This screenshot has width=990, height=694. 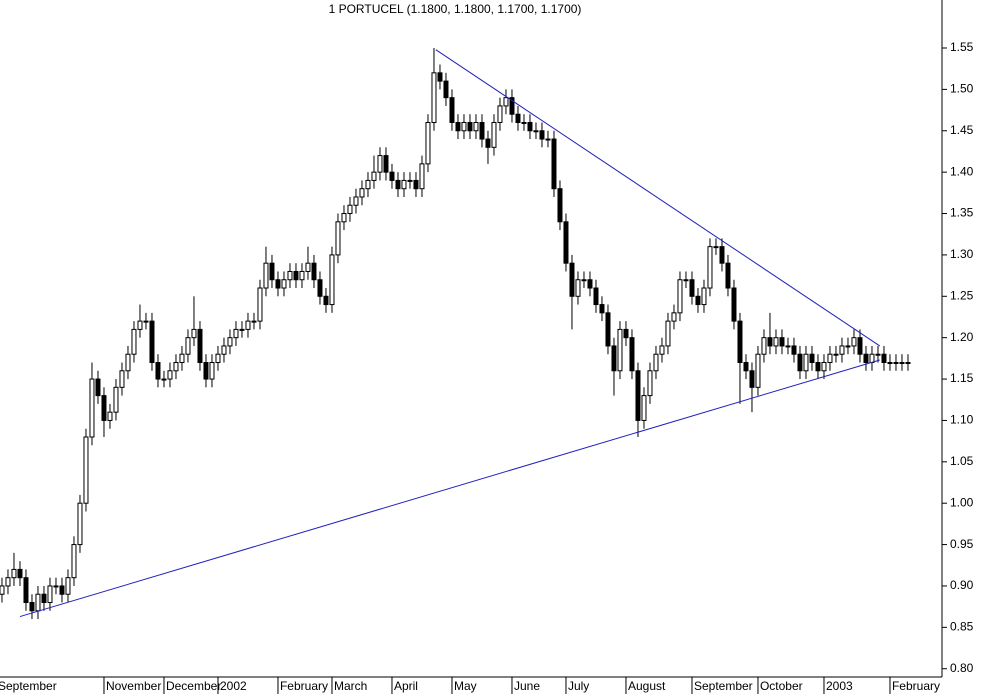 What do you see at coordinates (962, 295) in the screenshot?
I see `y-tick-label: 1.25` at bounding box center [962, 295].